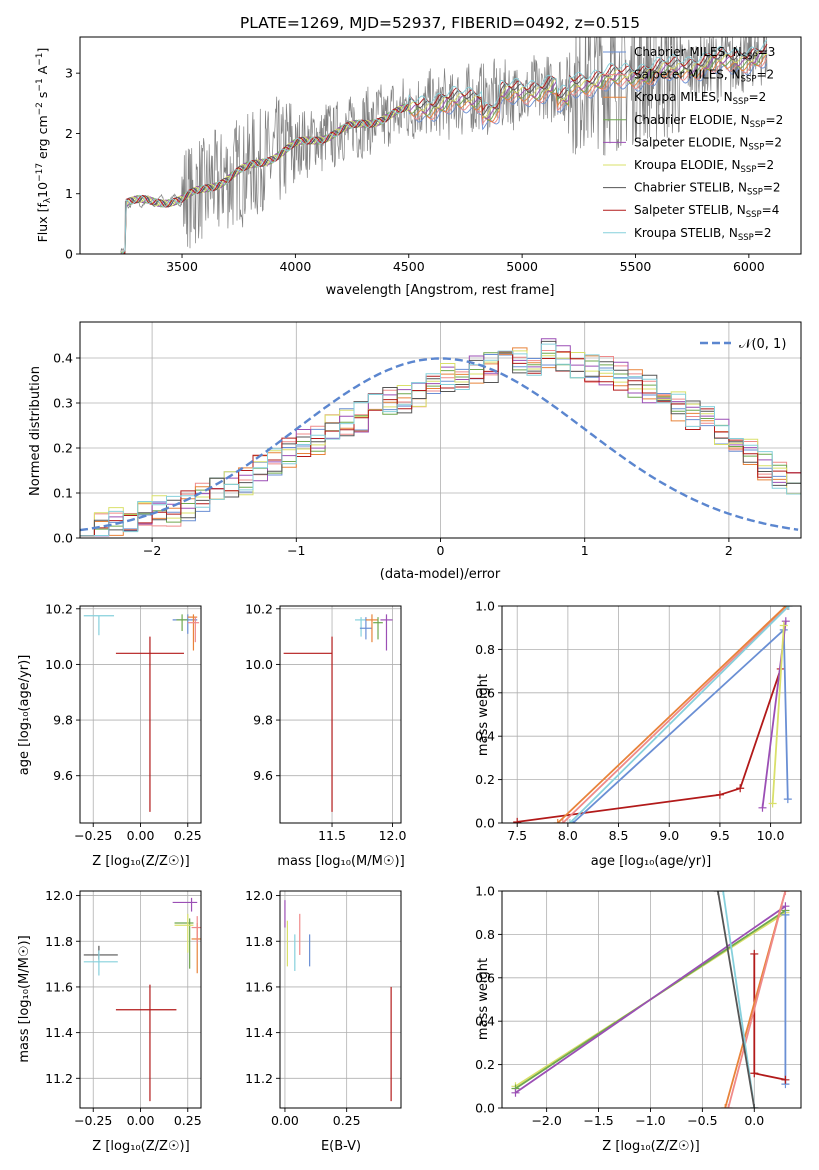  What do you see at coordinates (140, 1146) in the screenshot?
I see `massZ-xlabel: Z [log₁₀(Z/Z☉)]` at bounding box center [140, 1146].